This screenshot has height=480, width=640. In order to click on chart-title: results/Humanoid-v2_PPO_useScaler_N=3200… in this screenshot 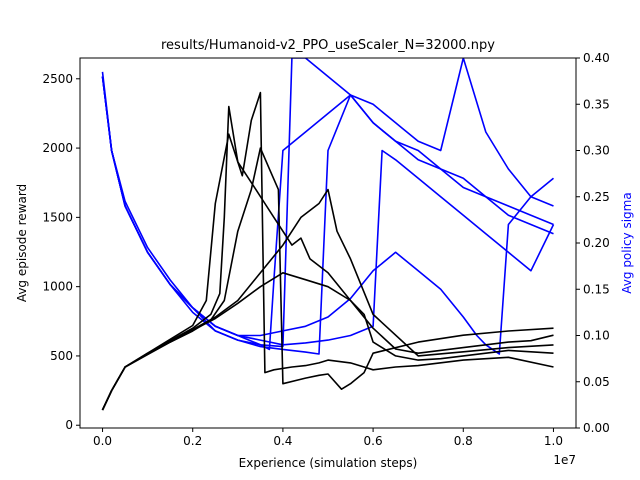, I will do `click(328, 45)`.